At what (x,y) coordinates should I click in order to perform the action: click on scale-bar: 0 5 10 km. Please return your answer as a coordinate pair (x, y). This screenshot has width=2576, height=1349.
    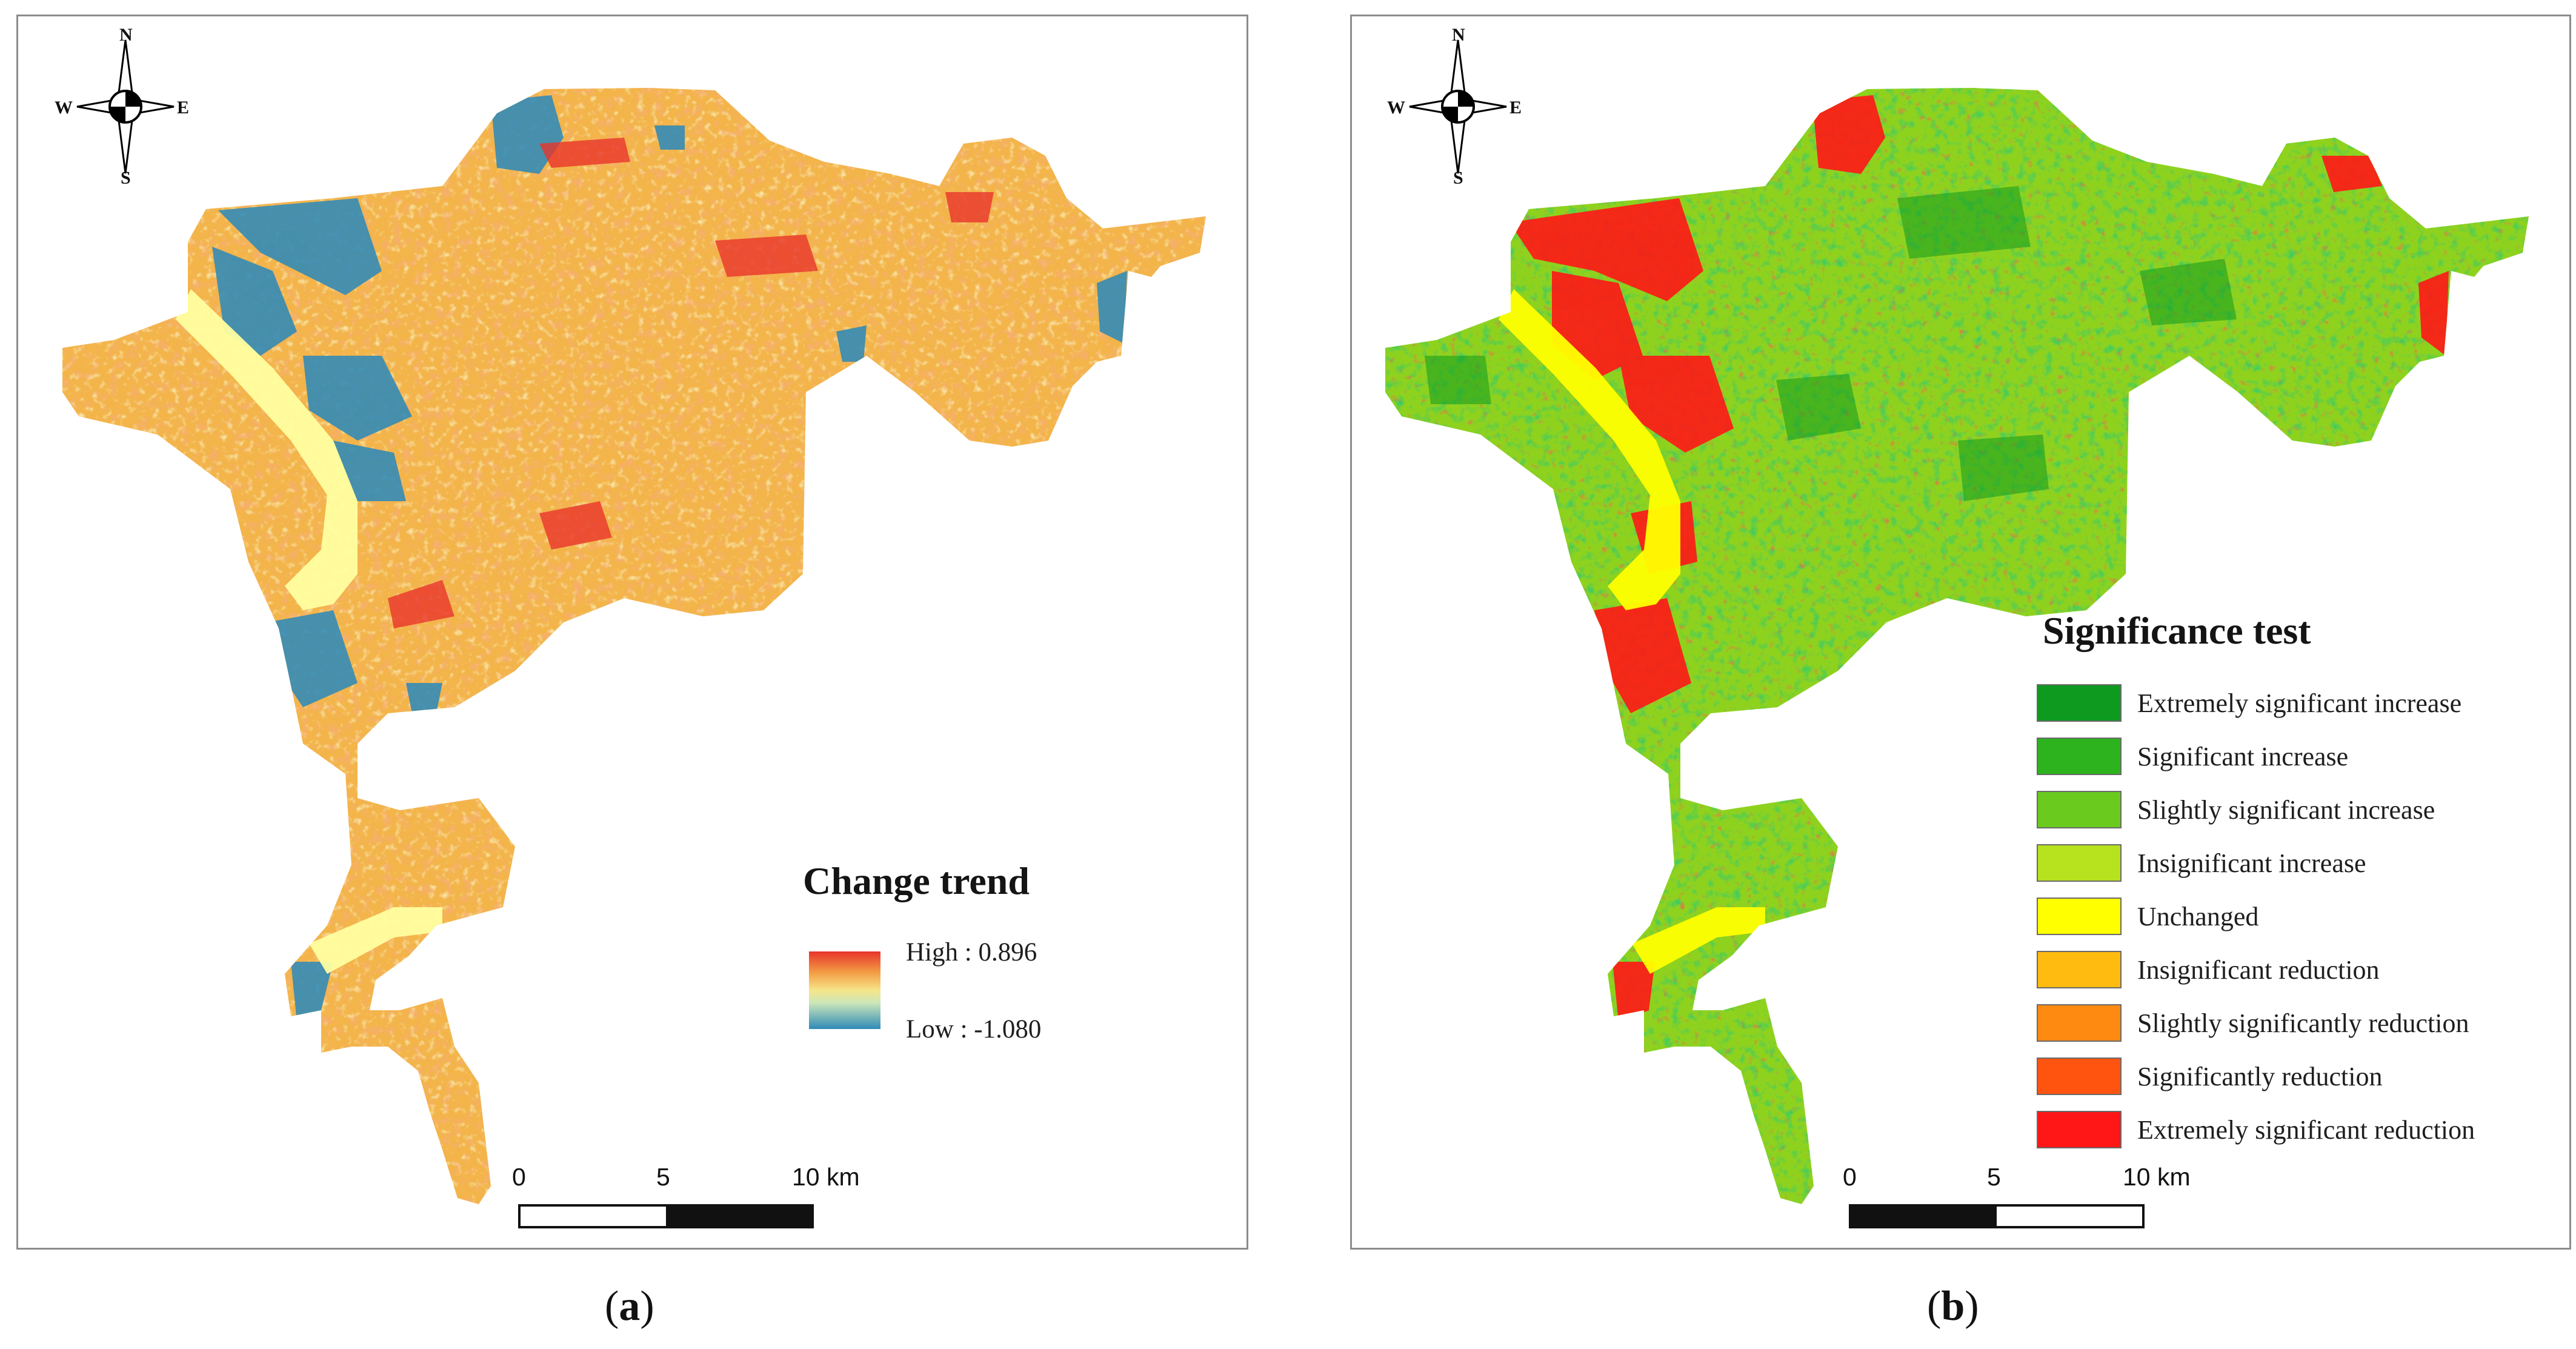
    Looking at the image, I should click on (686, 1205).